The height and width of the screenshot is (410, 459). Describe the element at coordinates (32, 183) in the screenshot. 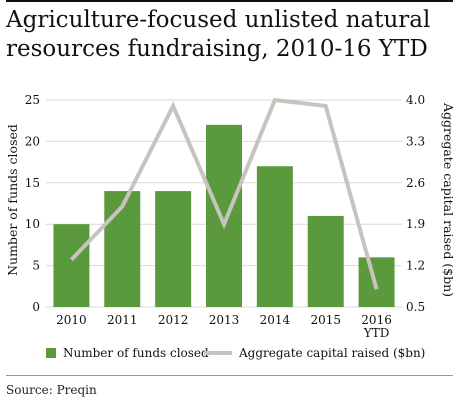

I see `left-tick-label: 15` at that location.